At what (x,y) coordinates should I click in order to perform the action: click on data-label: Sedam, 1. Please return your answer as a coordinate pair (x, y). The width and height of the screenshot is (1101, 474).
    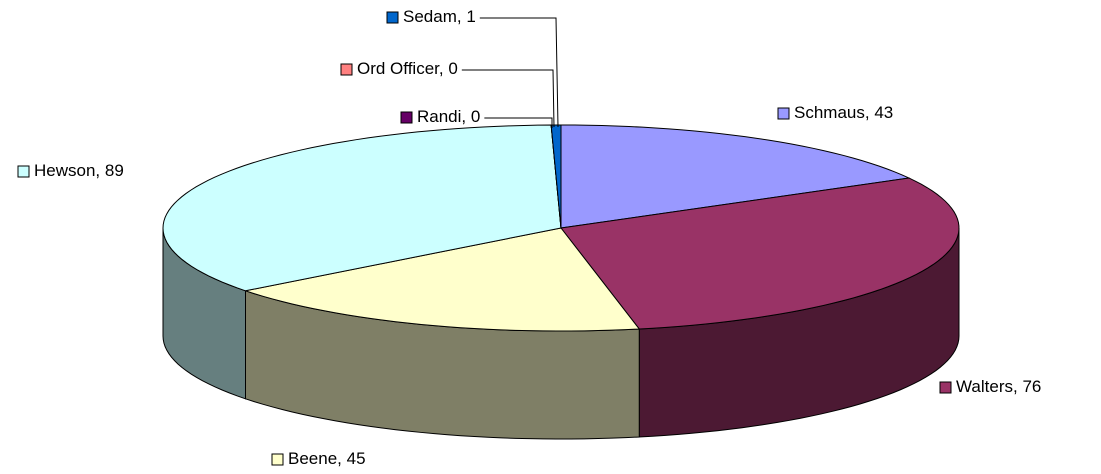
    Looking at the image, I should click on (439, 16).